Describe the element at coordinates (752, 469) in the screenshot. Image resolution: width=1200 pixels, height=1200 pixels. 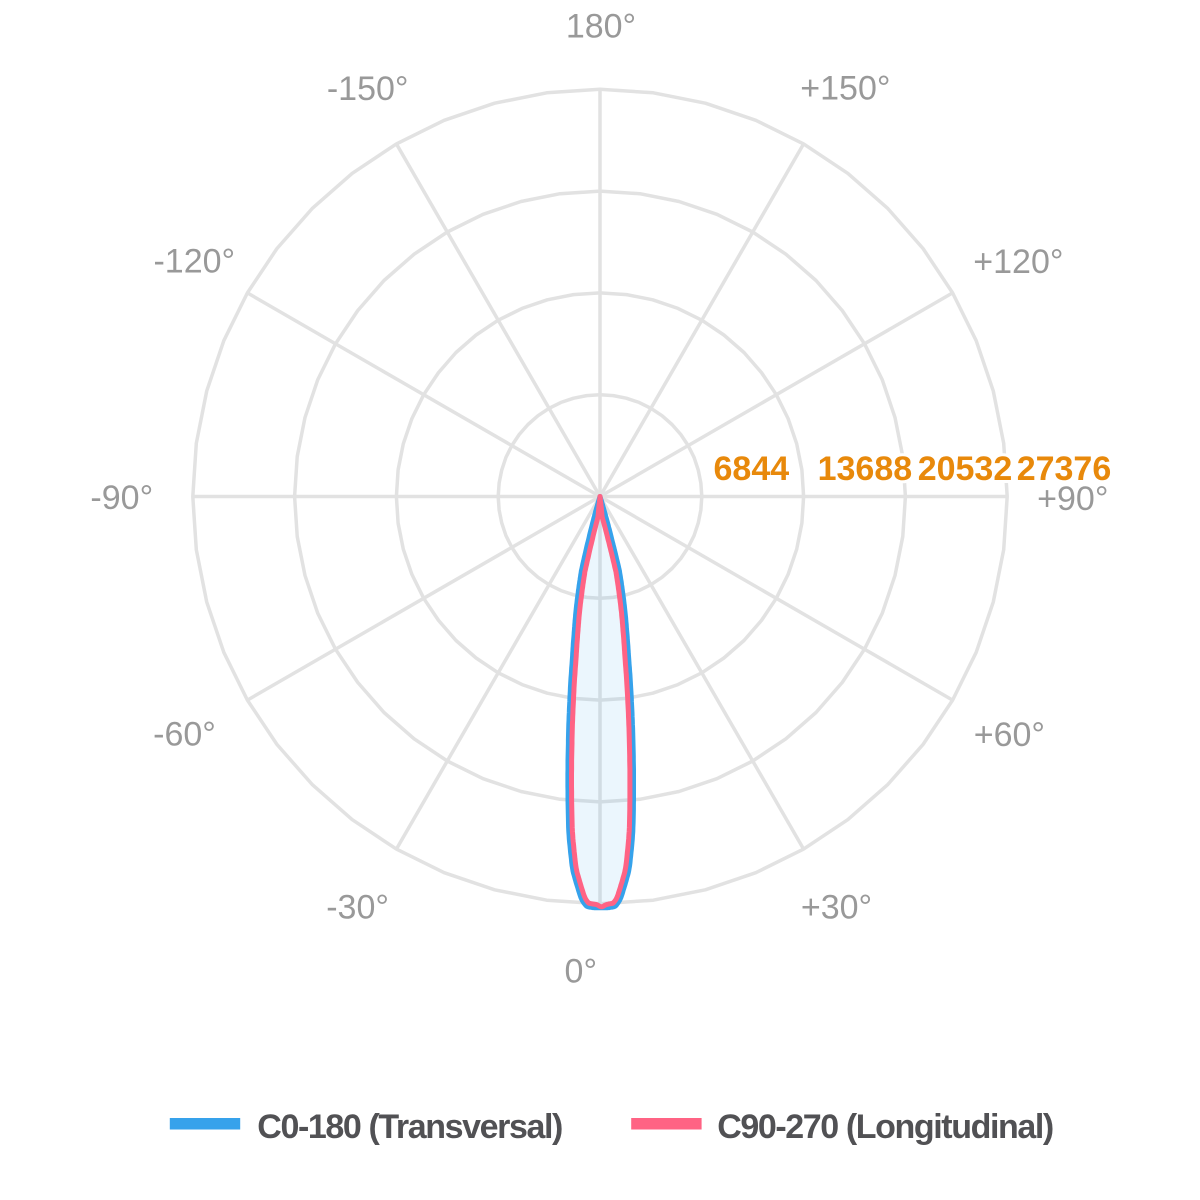
I see `svg-text: 6844` at that location.